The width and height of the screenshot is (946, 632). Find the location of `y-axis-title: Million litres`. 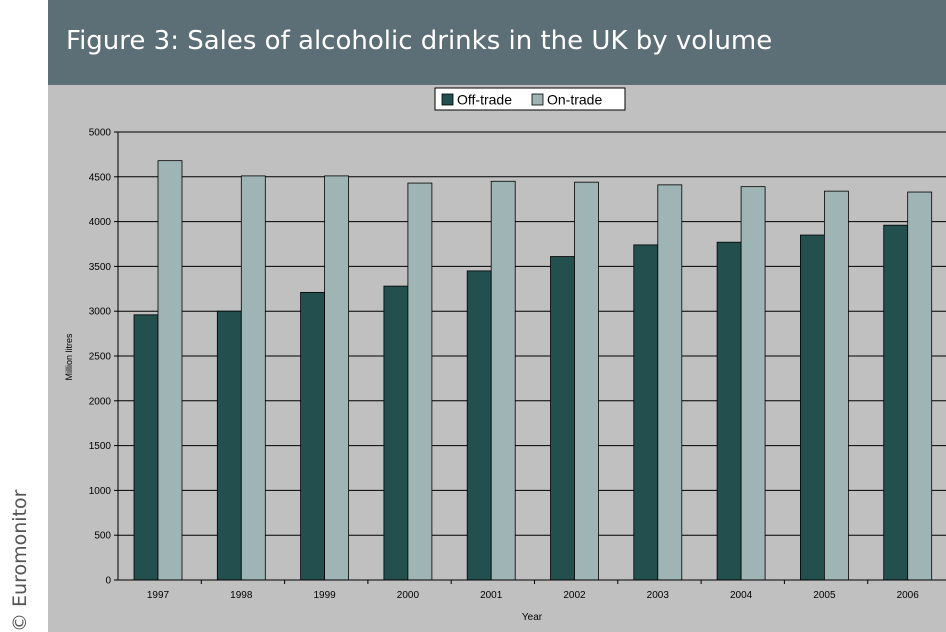

y-axis-title: Million litres is located at coordinates (69, 357).